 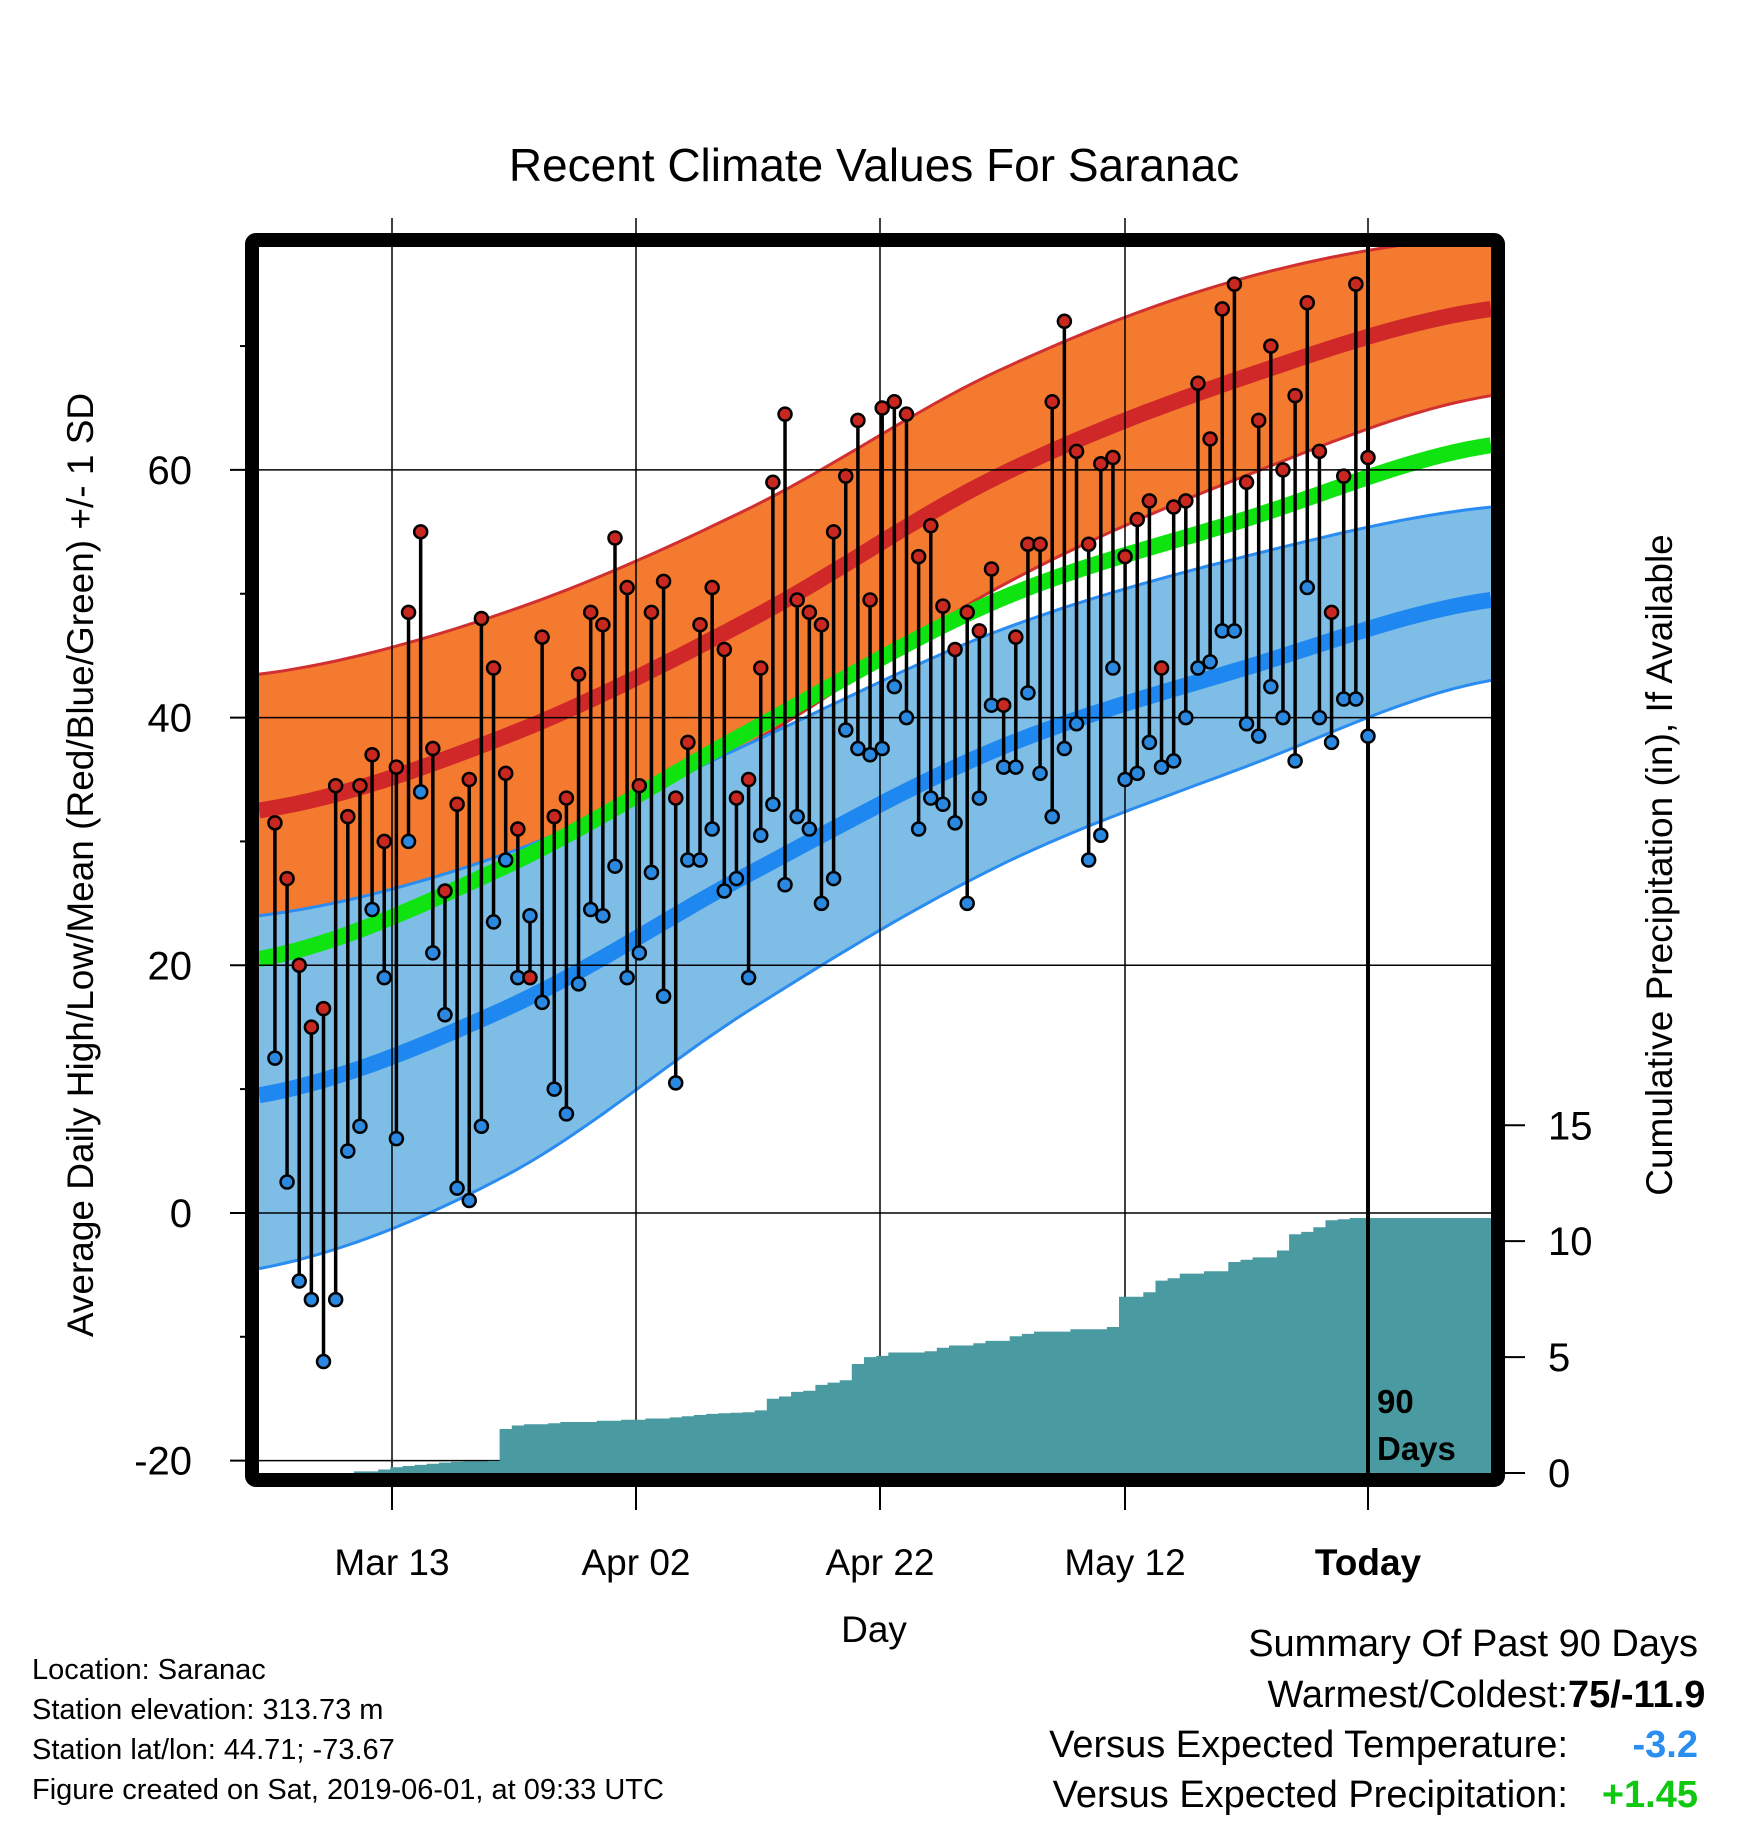 What do you see at coordinates (1637, 1695) in the screenshot?
I see `summary-value: 75/-11.9` at bounding box center [1637, 1695].